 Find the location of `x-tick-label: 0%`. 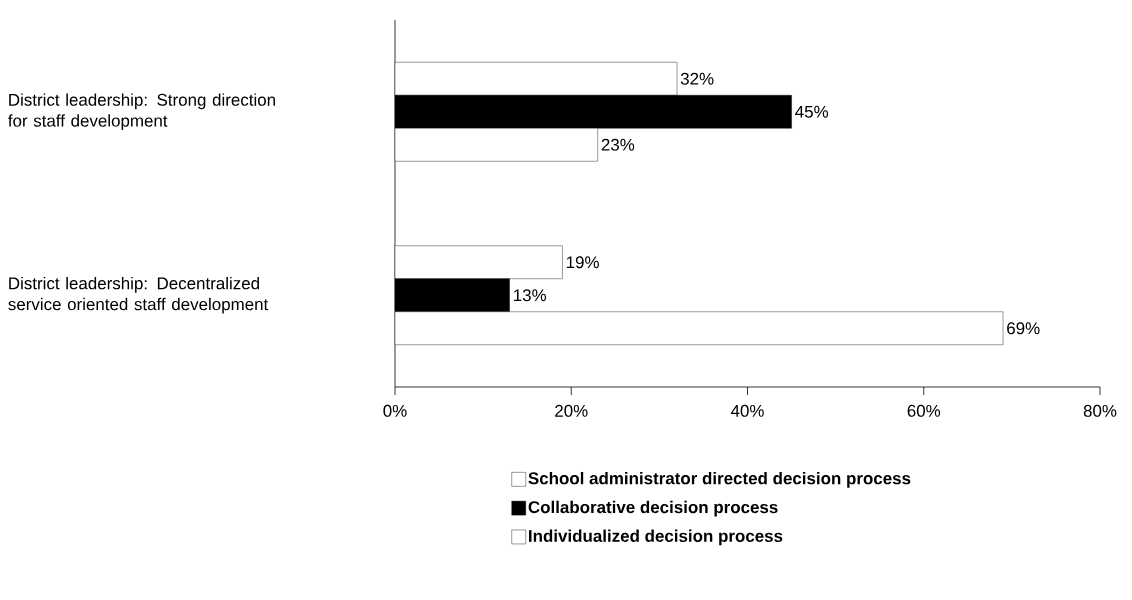

x-tick-label: 0% is located at coordinates (395, 410).